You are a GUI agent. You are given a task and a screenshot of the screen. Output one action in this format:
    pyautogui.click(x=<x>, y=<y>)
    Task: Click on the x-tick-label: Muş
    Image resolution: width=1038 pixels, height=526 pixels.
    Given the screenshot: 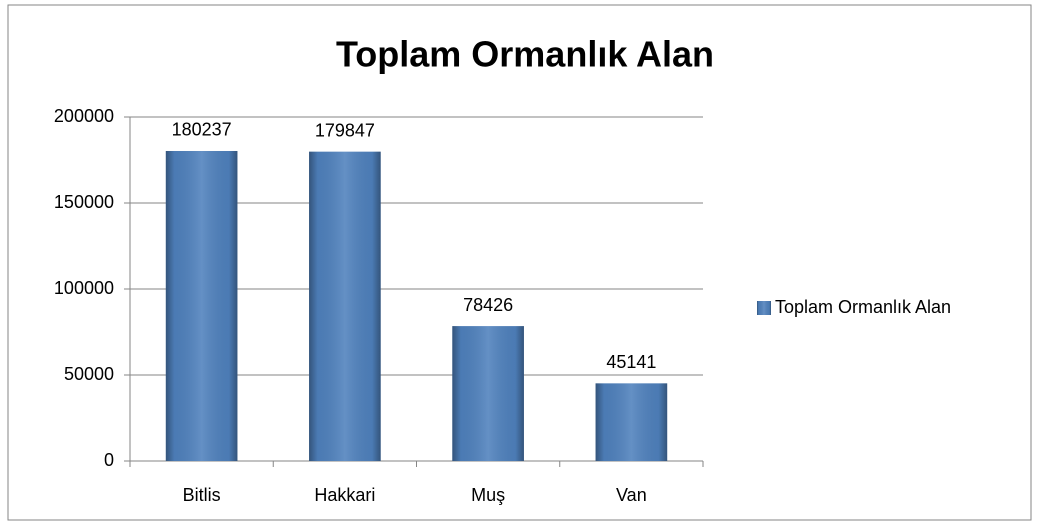 What is the action you would take?
    pyautogui.click(x=488, y=495)
    